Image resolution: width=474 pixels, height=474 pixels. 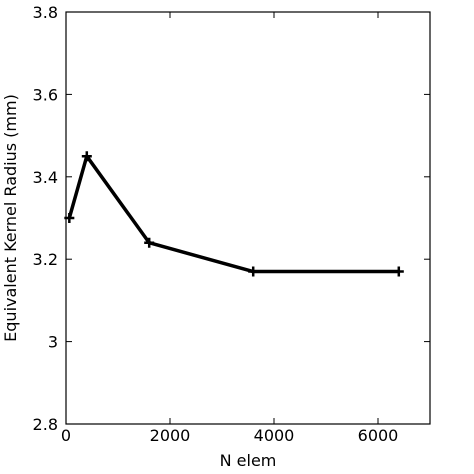 I want to click on y-tick-label: 2.8, so click(x=45, y=424).